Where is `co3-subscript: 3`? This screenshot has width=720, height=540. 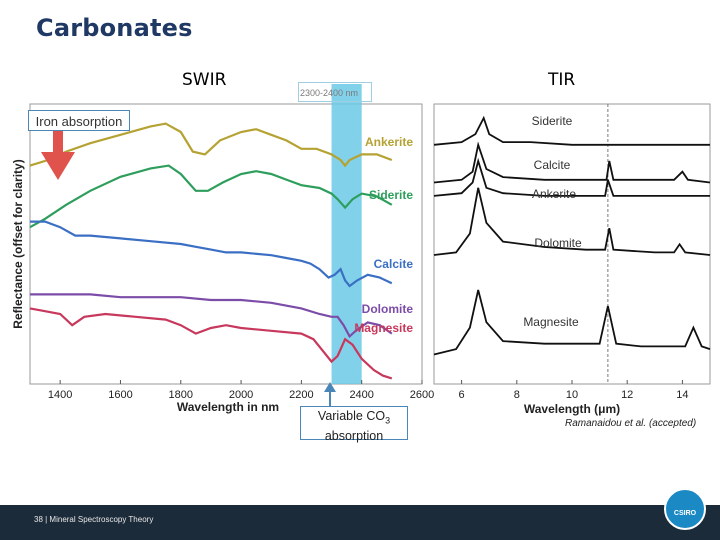
co3-subscript: 3 is located at coordinates (388, 420).